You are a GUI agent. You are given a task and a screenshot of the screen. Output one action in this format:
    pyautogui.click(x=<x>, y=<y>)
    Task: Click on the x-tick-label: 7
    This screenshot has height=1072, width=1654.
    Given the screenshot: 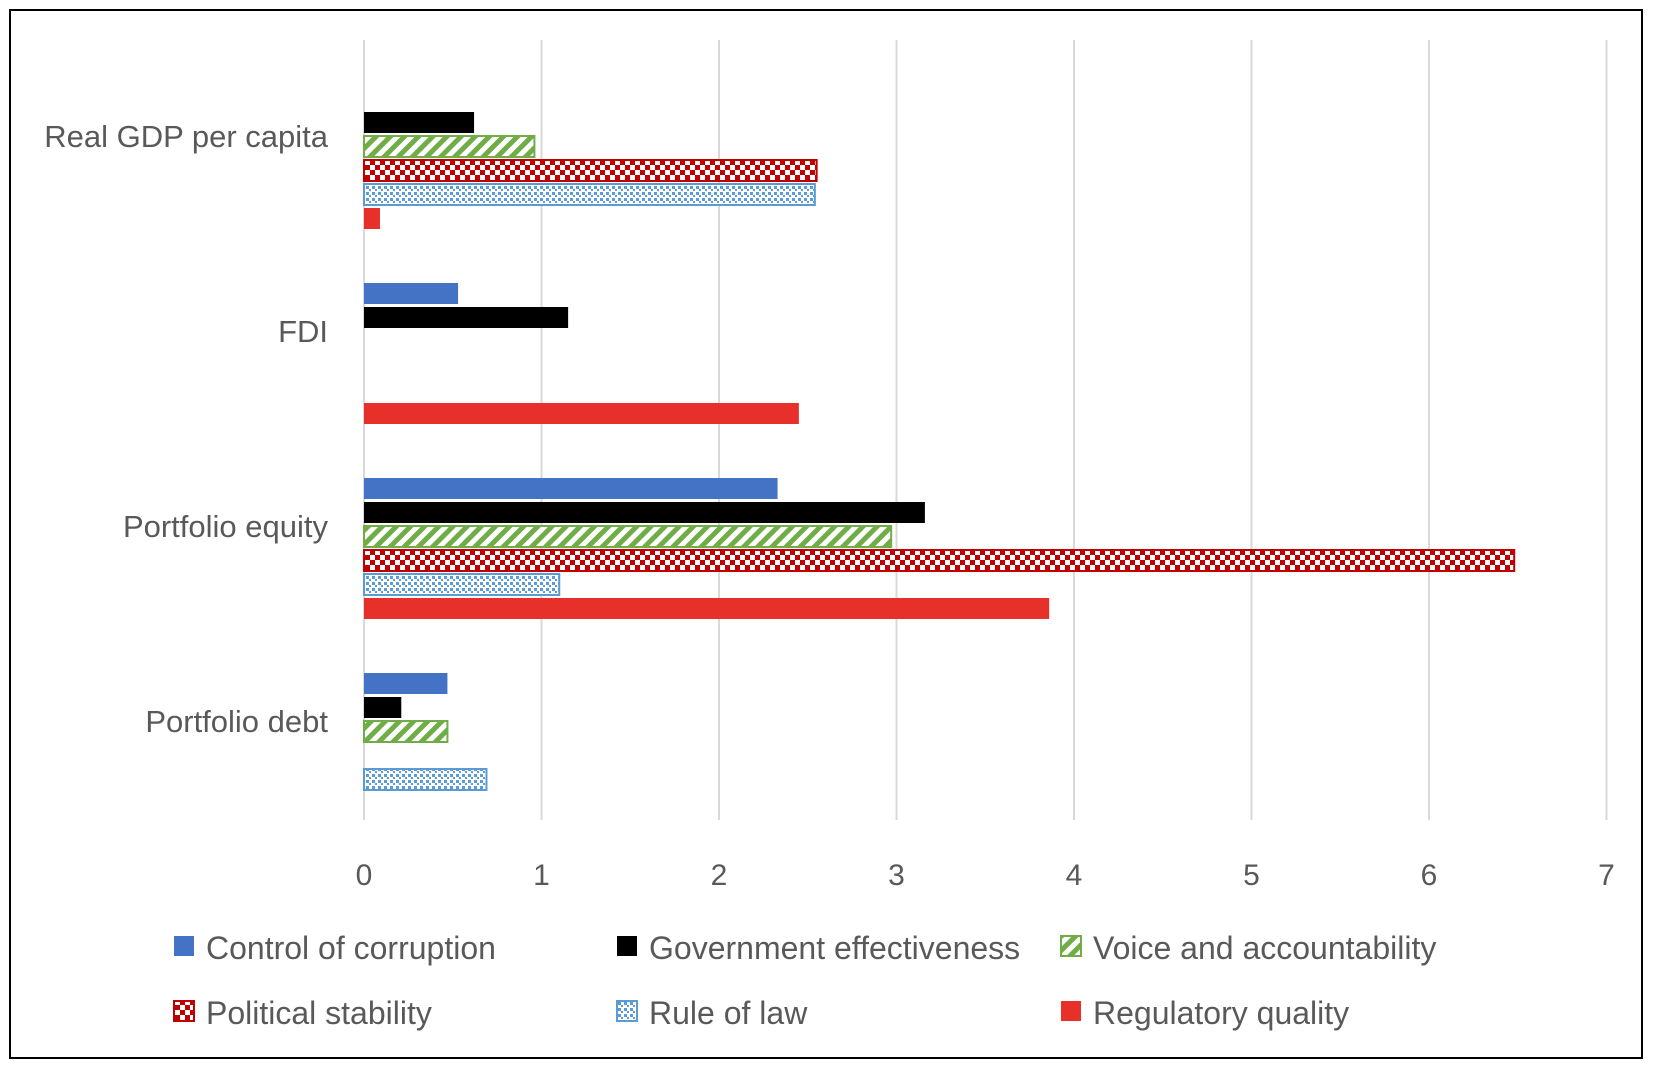 What is the action you would take?
    pyautogui.click(x=1606, y=875)
    